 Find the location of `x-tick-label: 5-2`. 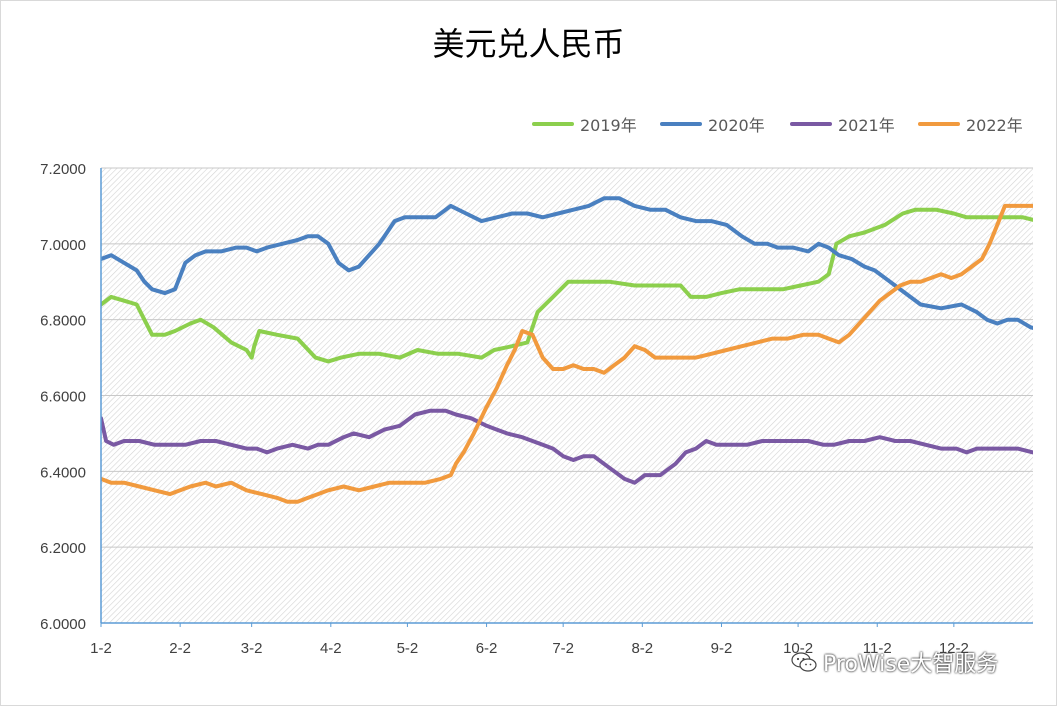

x-tick-label: 5-2 is located at coordinates (408, 648).